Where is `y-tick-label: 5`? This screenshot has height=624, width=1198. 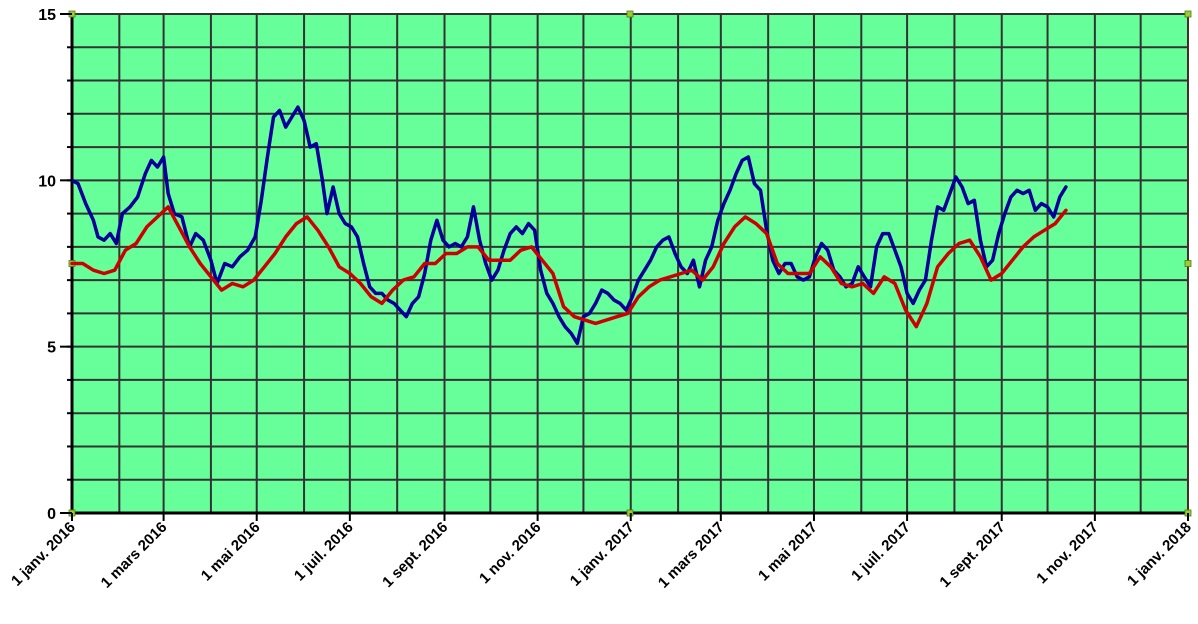
y-tick-label: 5 is located at coordinates (51, 348).